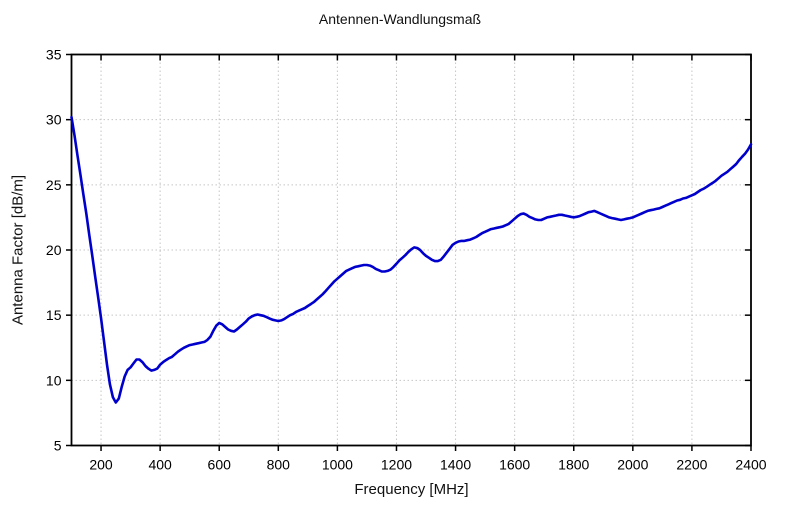  What do you see at coordinates (54, 250) in the screenshot?
I see `y-tick-label: 20` at bounding box center [54, 250].